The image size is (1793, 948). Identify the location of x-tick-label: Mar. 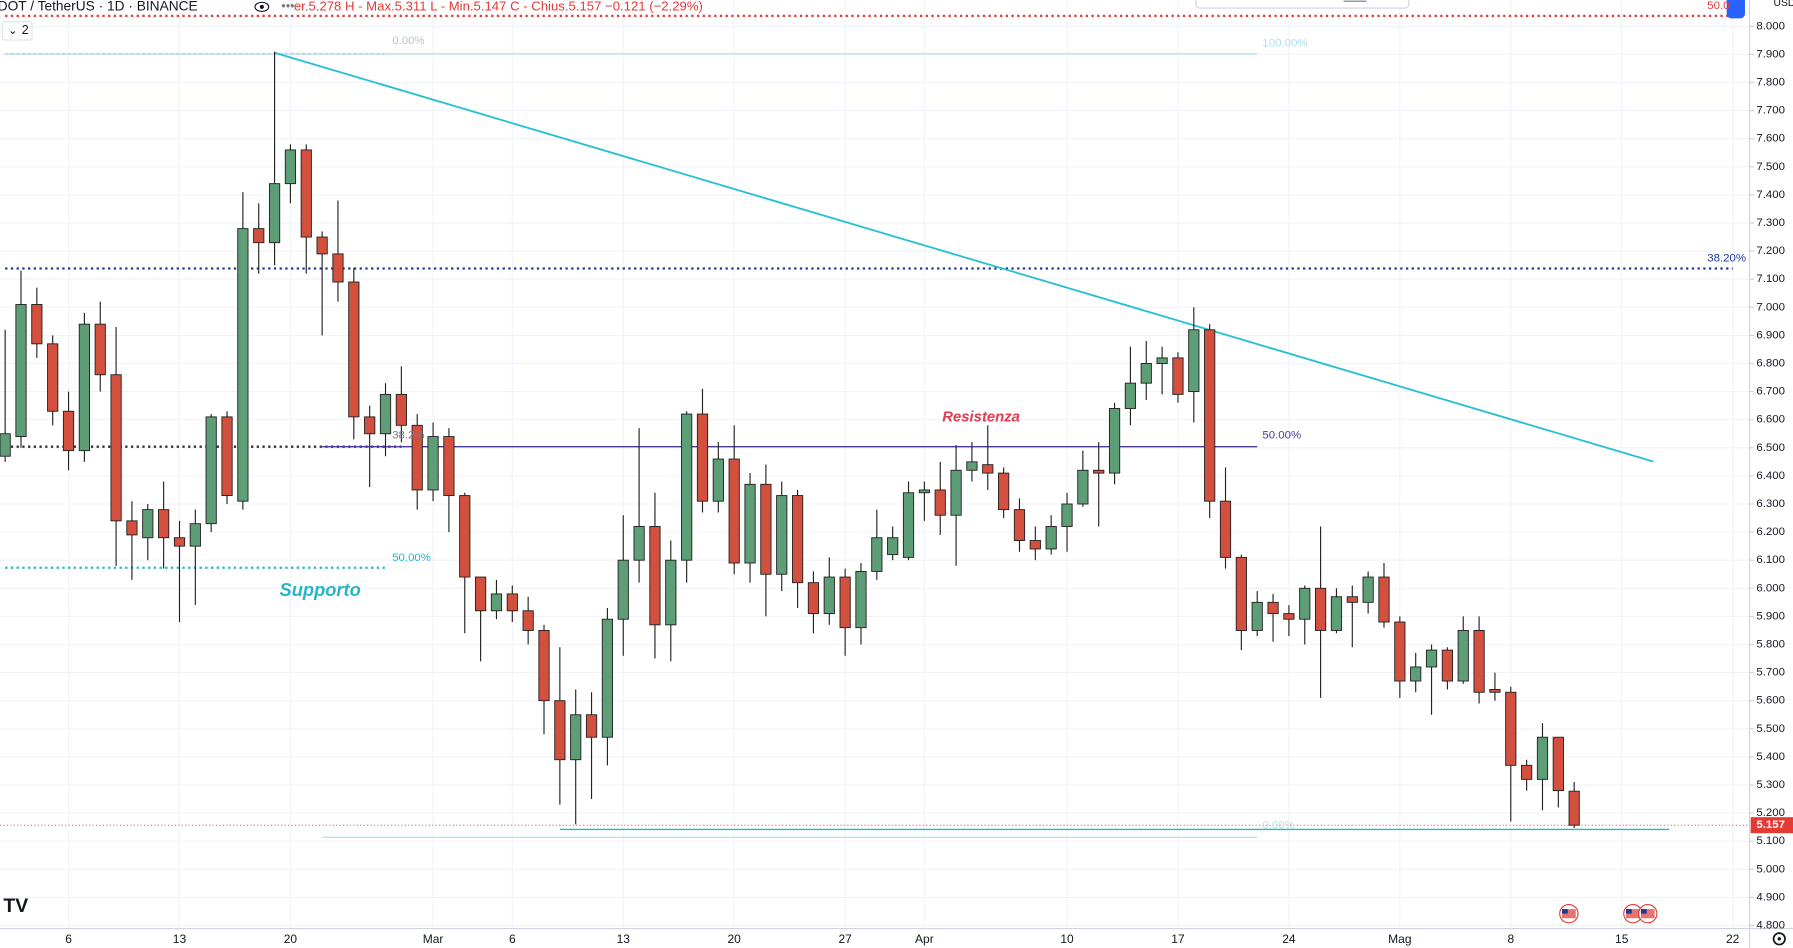
(433, 939).